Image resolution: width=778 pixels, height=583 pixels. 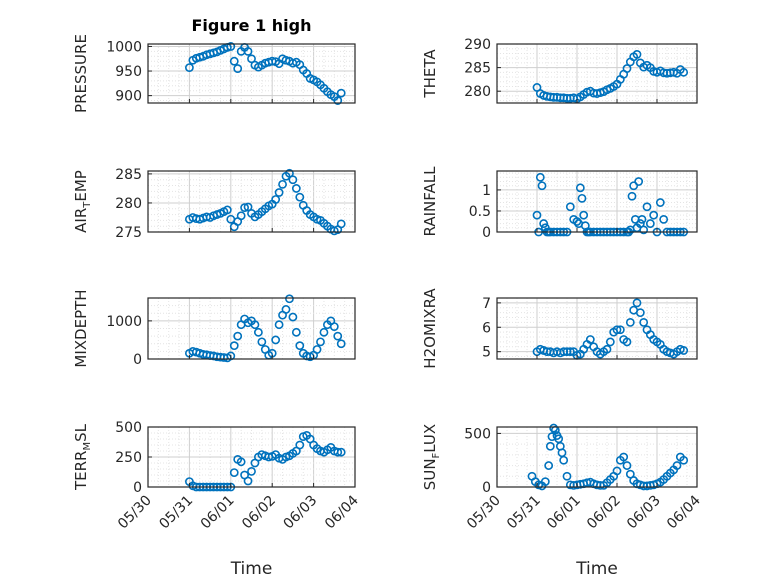 What do you see at coordinates (480, 212) in the screenshot?
I see `y-tick-label: 0.5` at bounding box center [480, 212].